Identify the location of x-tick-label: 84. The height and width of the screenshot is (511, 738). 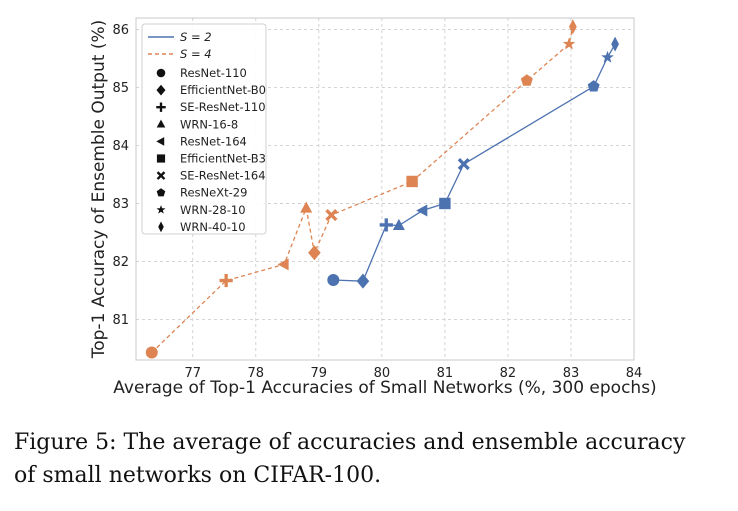
(634, 373).